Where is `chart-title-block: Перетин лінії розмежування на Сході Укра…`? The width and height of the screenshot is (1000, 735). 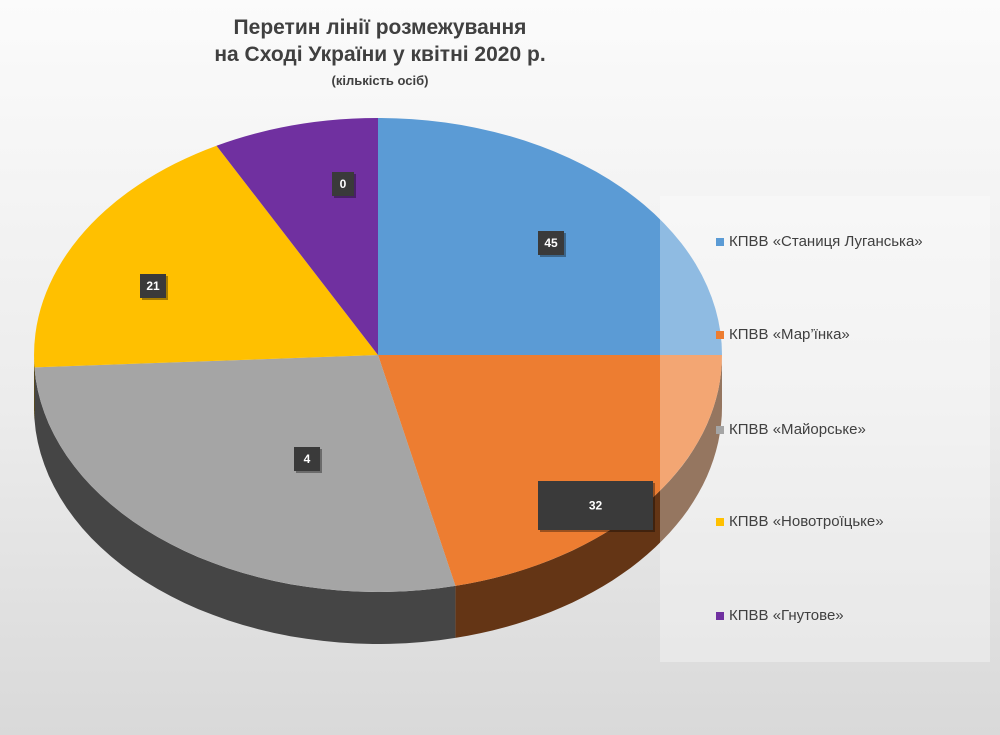
chart-title-block: Перетин лінії розмежування на Сході Укра… is located at coordinates (380, 52).